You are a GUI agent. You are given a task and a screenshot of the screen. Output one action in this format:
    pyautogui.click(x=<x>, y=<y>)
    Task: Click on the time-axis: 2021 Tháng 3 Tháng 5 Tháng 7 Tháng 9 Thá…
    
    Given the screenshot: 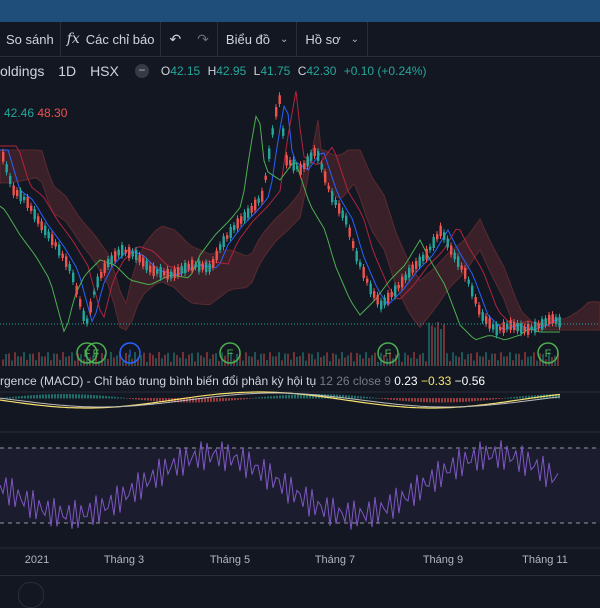 What is the action you would take?
    pyautogui.click(x=300, y=561)
    